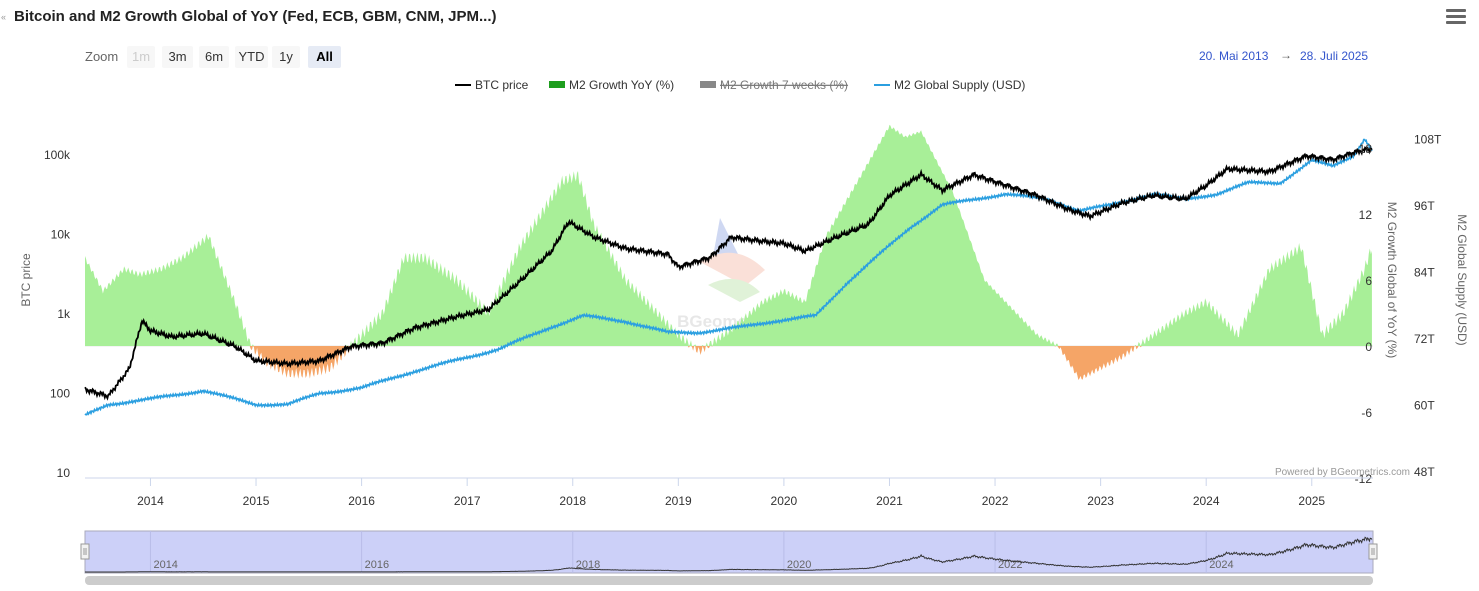 This screenshot has height=591, width=1479. Describe the element at coordinates (995, 501) in the screenshot. I see `x-axis-tick: 2022` at that location.